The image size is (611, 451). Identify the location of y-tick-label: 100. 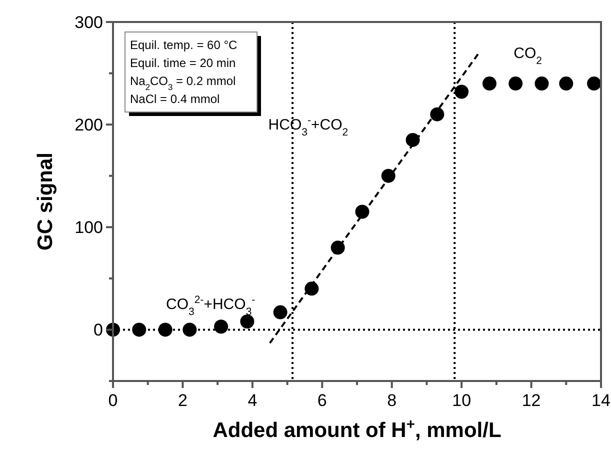
(88, 228).